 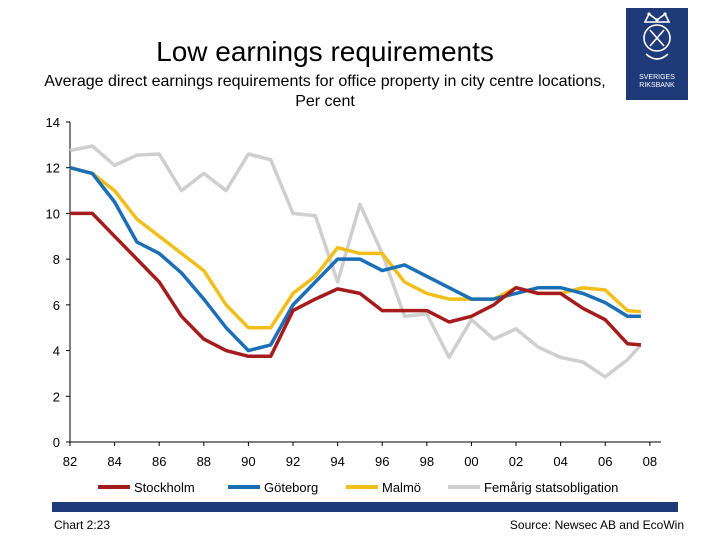 I want to click on y-tick-label: 12, so click(x=53, y=168).